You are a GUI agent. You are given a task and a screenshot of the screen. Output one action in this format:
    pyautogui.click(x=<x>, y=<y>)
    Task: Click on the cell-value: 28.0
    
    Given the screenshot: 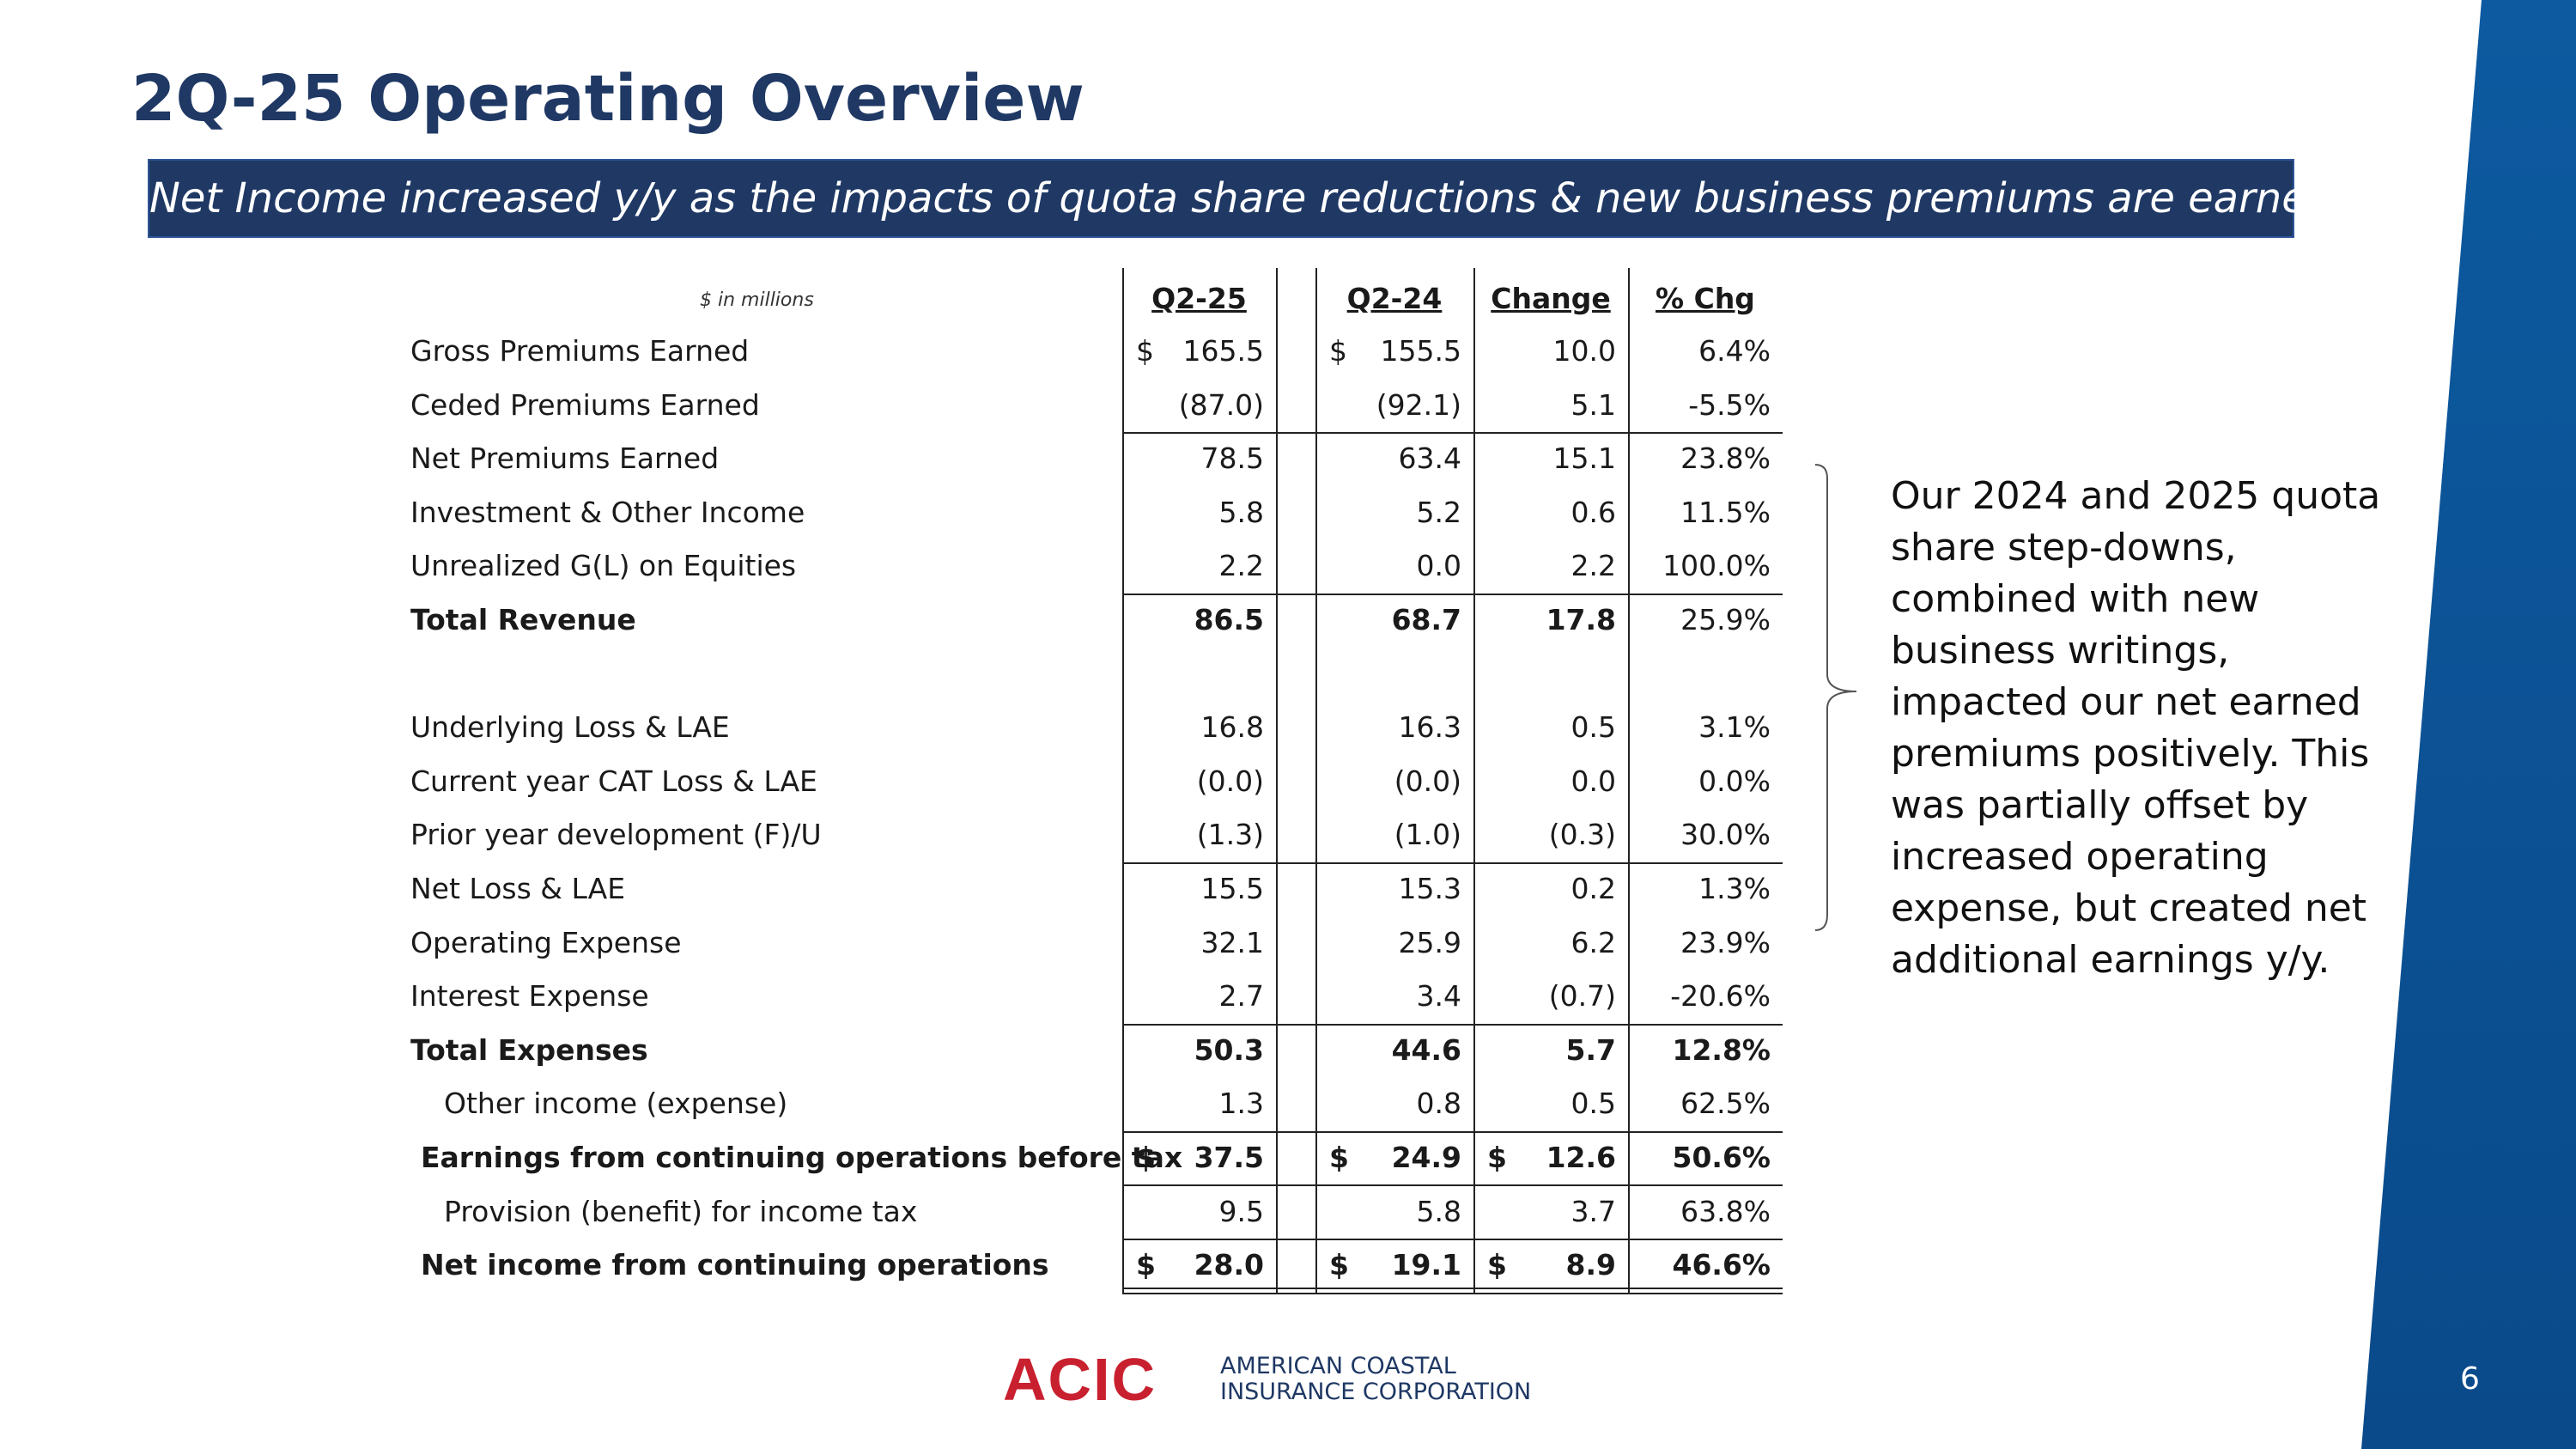 What is the action you would take?
    pyautogui.click(x=1229, y=1265)
    